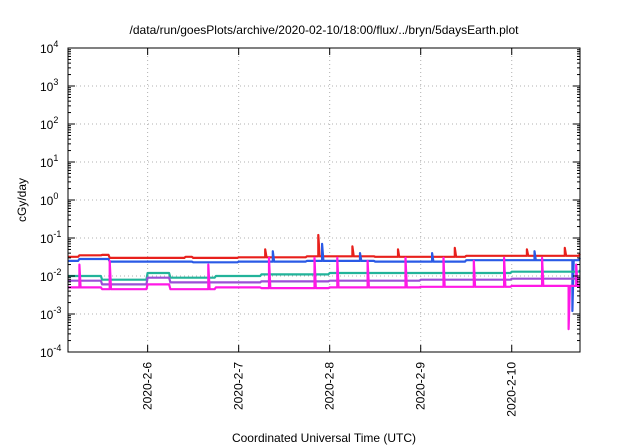 The width and height of the screenshot is (640, 448). Describe the element at coordinates (49, 123) in the screenshot. I see `y-tick-label: 10²` at that location.